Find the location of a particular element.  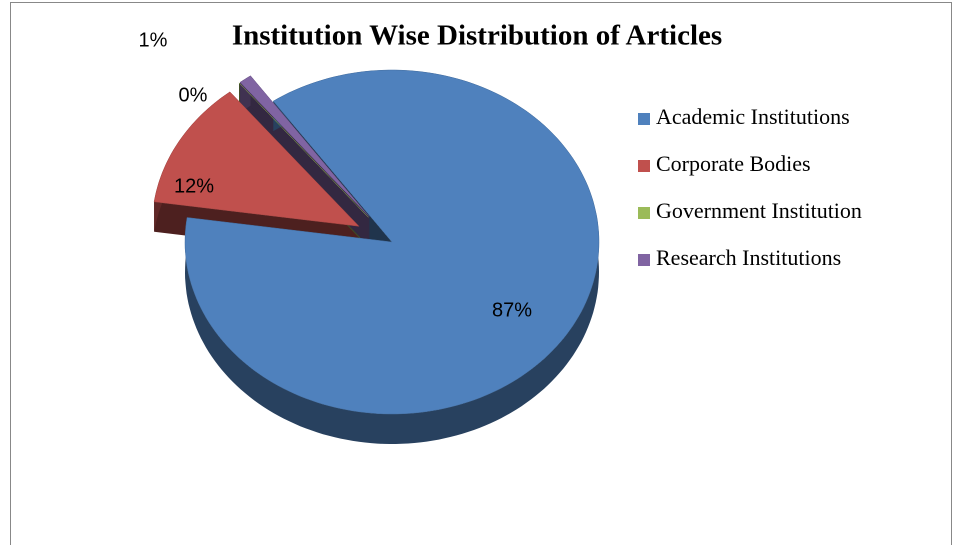

data-label: 87% is located at coordinates (512, 310).